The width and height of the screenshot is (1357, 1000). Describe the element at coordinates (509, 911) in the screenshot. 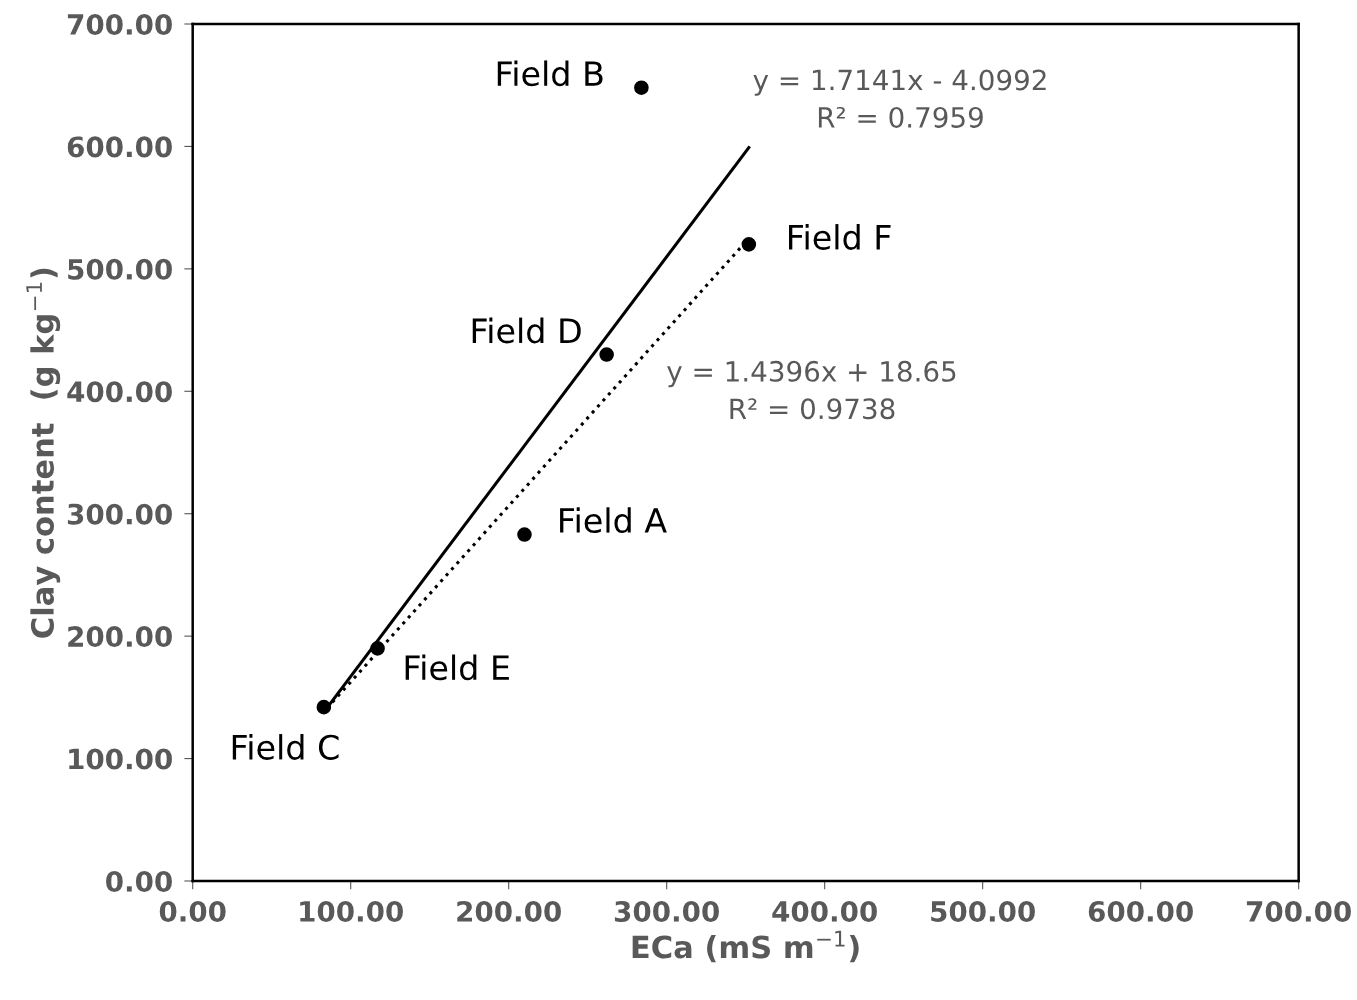

I see `x-tick-label: 200.00` at that location.